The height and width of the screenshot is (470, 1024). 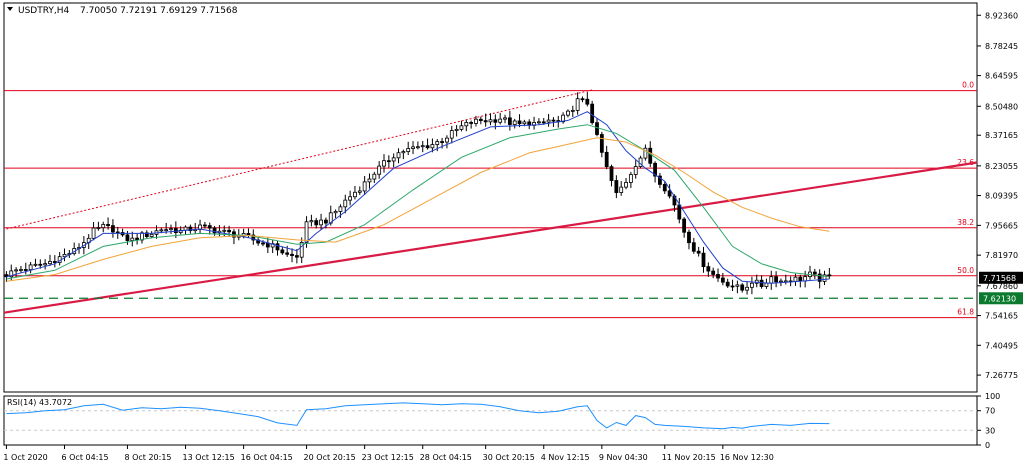 I want to click on y-tick-label: 8.23055, so click(x=1001, y=166).